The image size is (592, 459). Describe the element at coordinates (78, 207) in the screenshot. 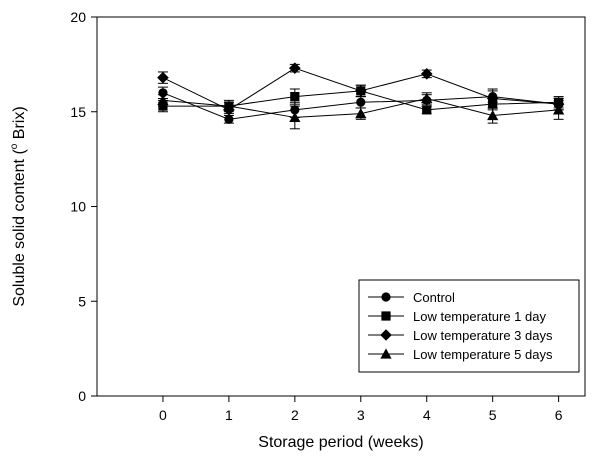

I see `y-tick-label: 10` at that location.